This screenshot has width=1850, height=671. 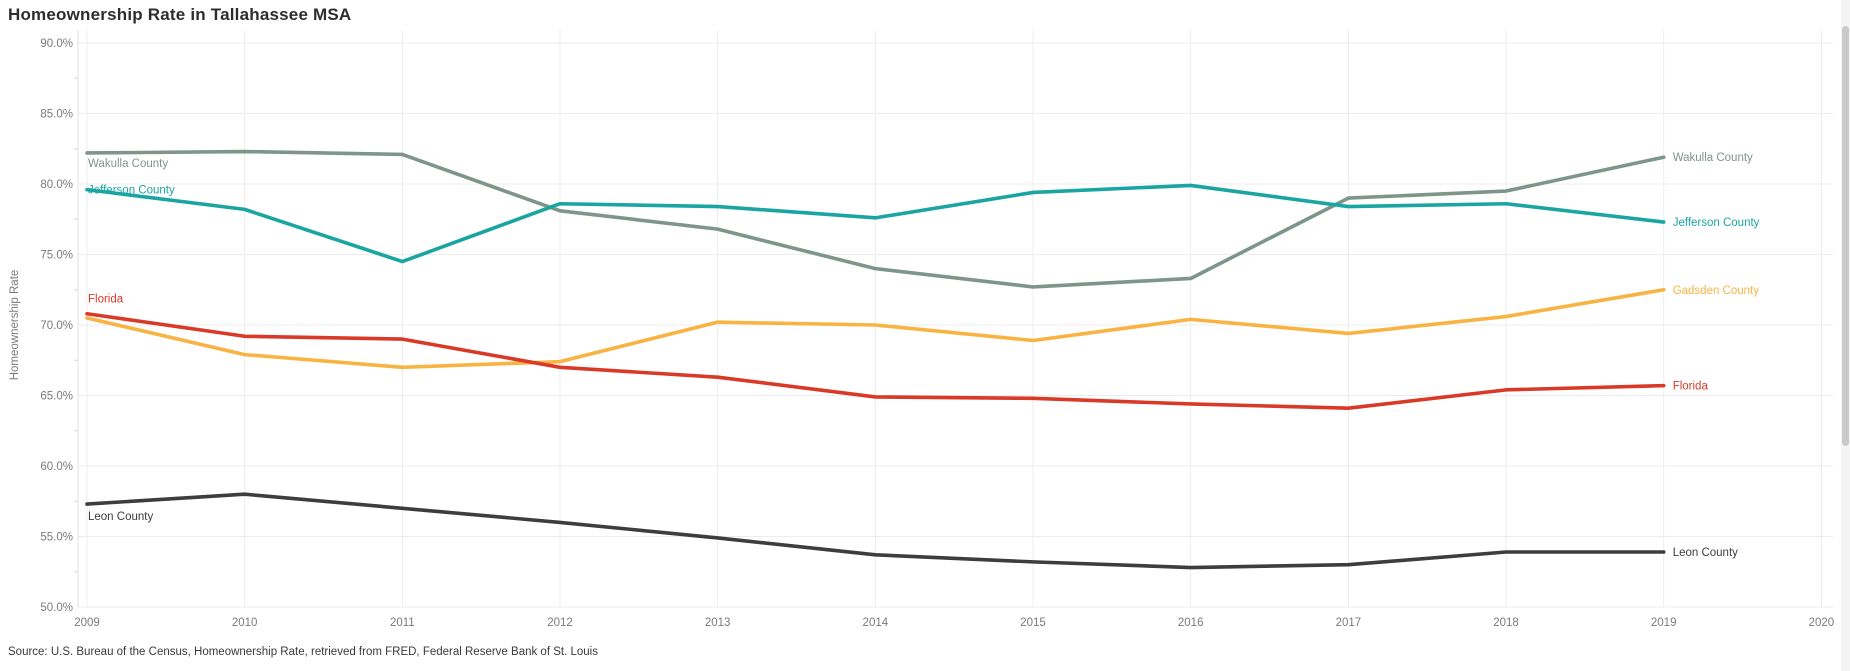 What do you see at coordinates (106, 300) in the screenshot?
I see `series-label-left-florida: Florida` at bounding box center [106, 300].